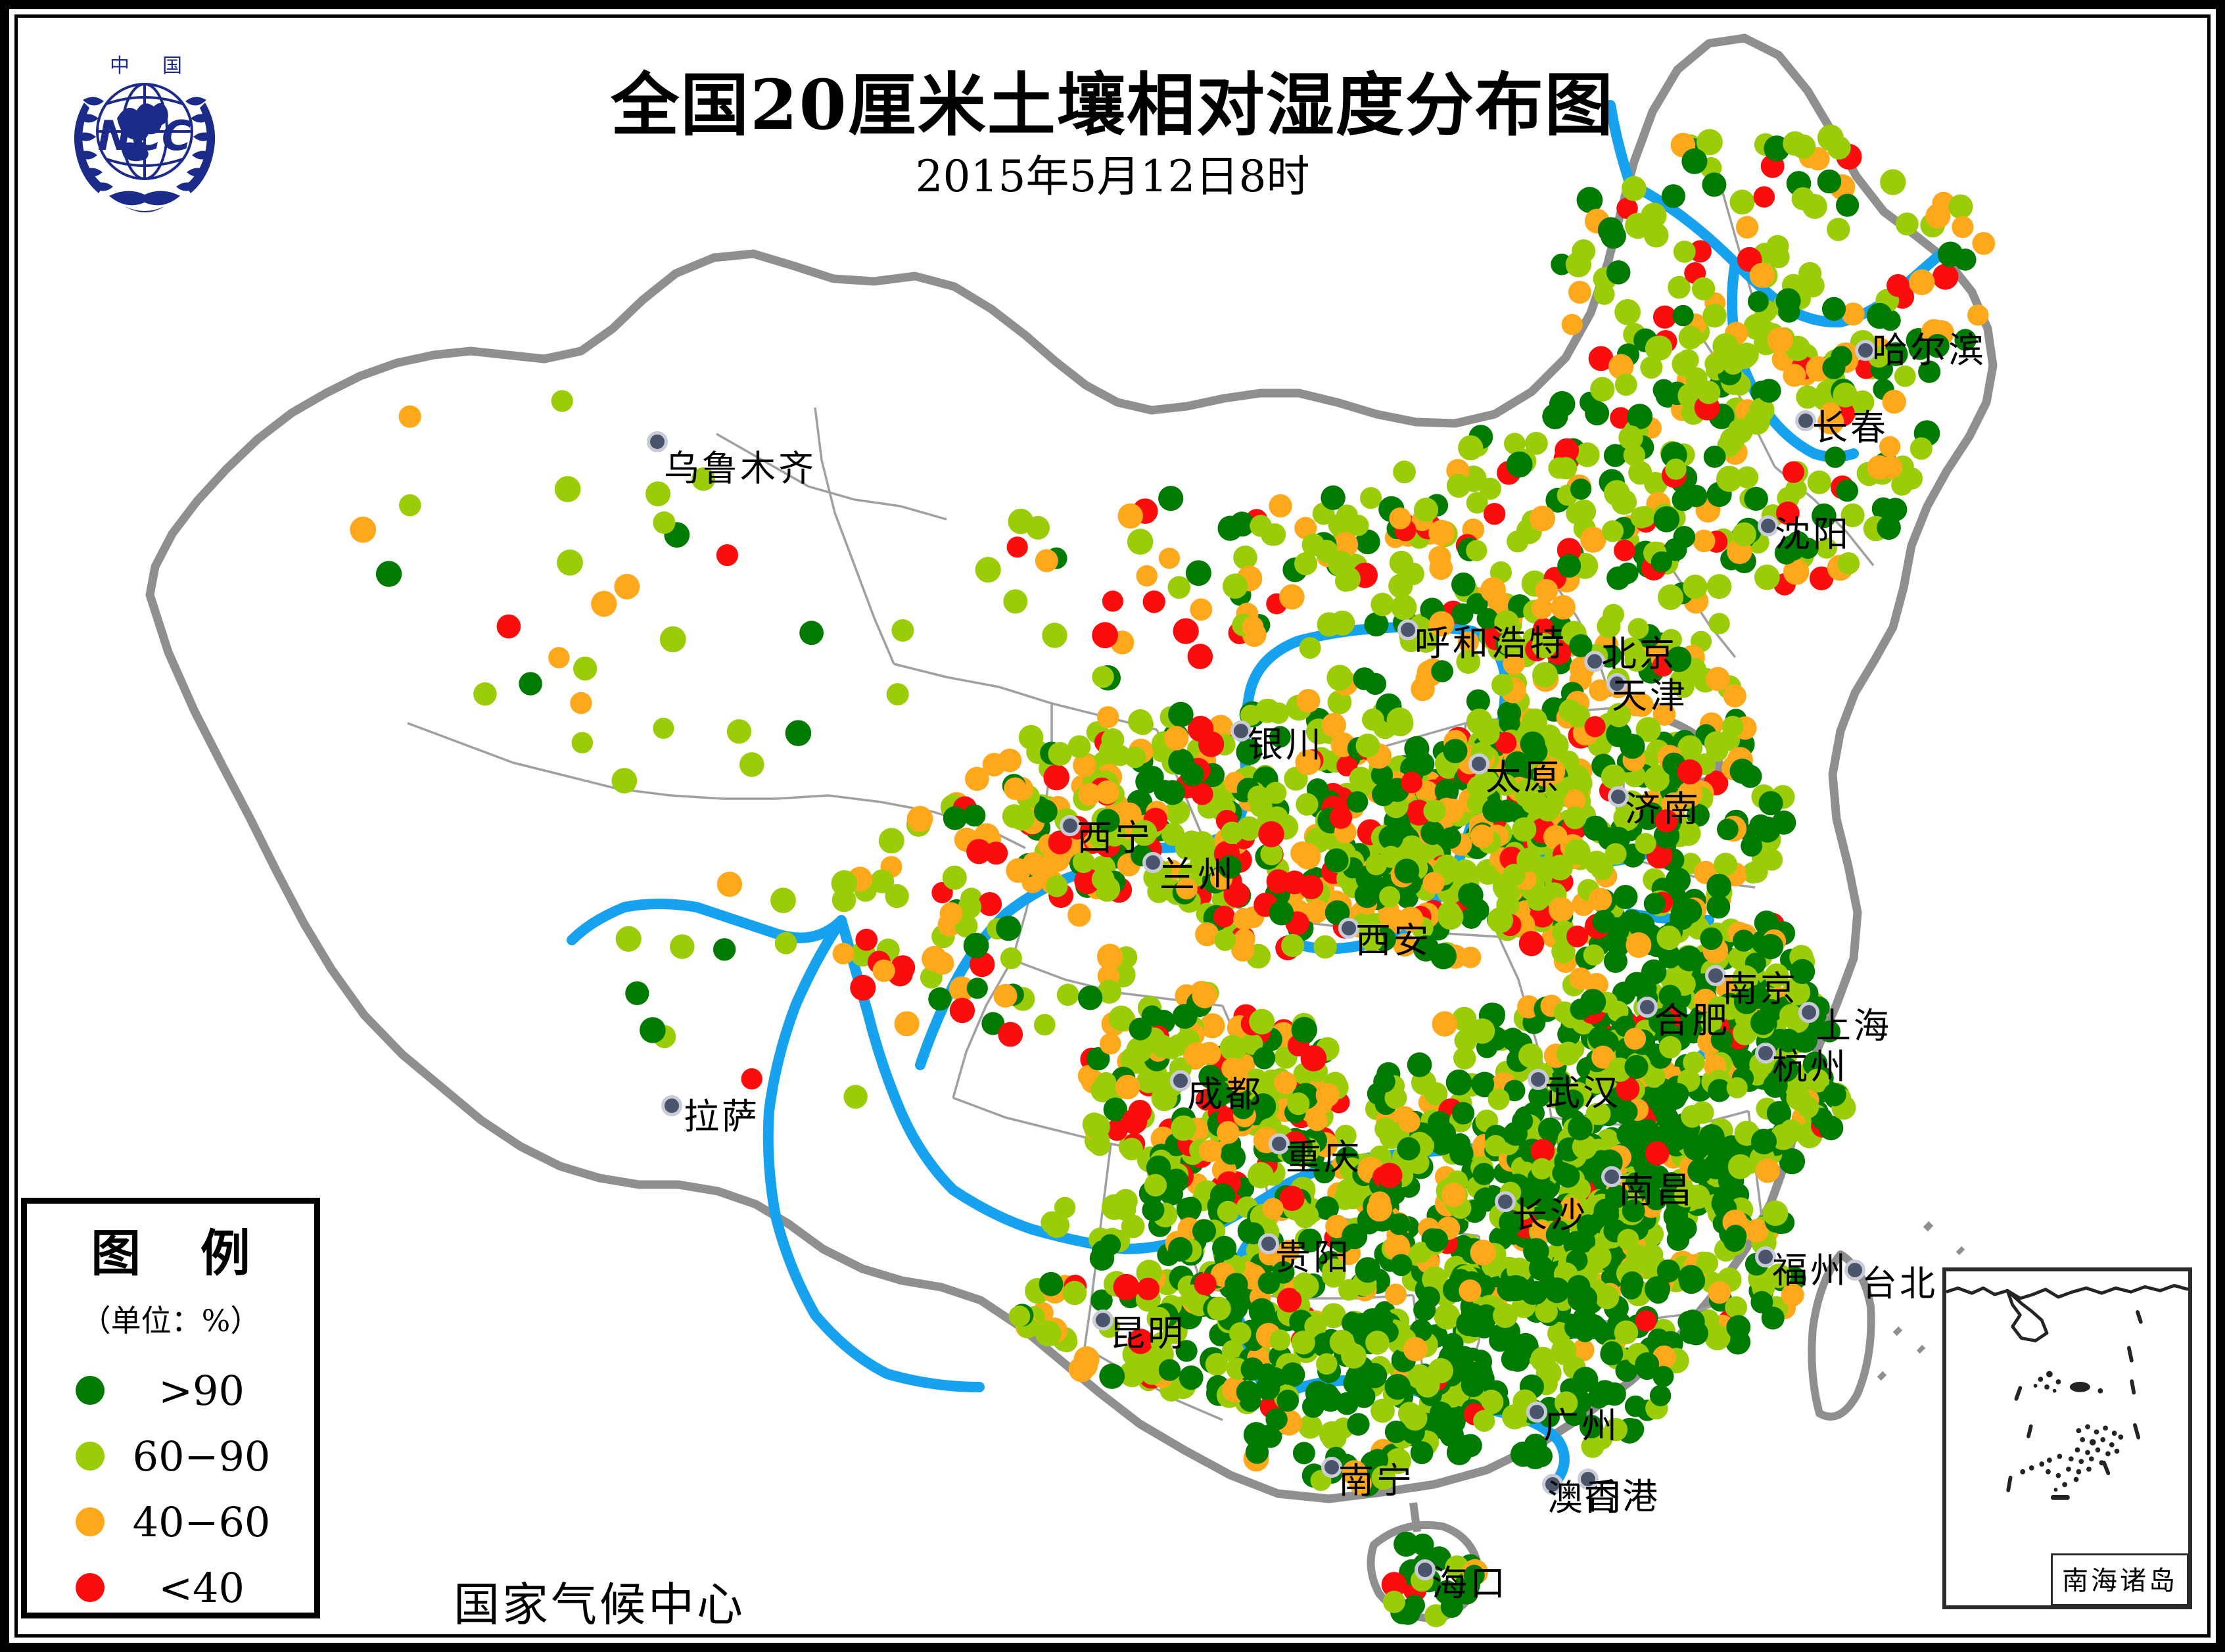 This screenshot has height=1652, width=2225. Describe the element at coordinates (1639, 653) in the screenshot. I see `city-label: 北京` at that location.